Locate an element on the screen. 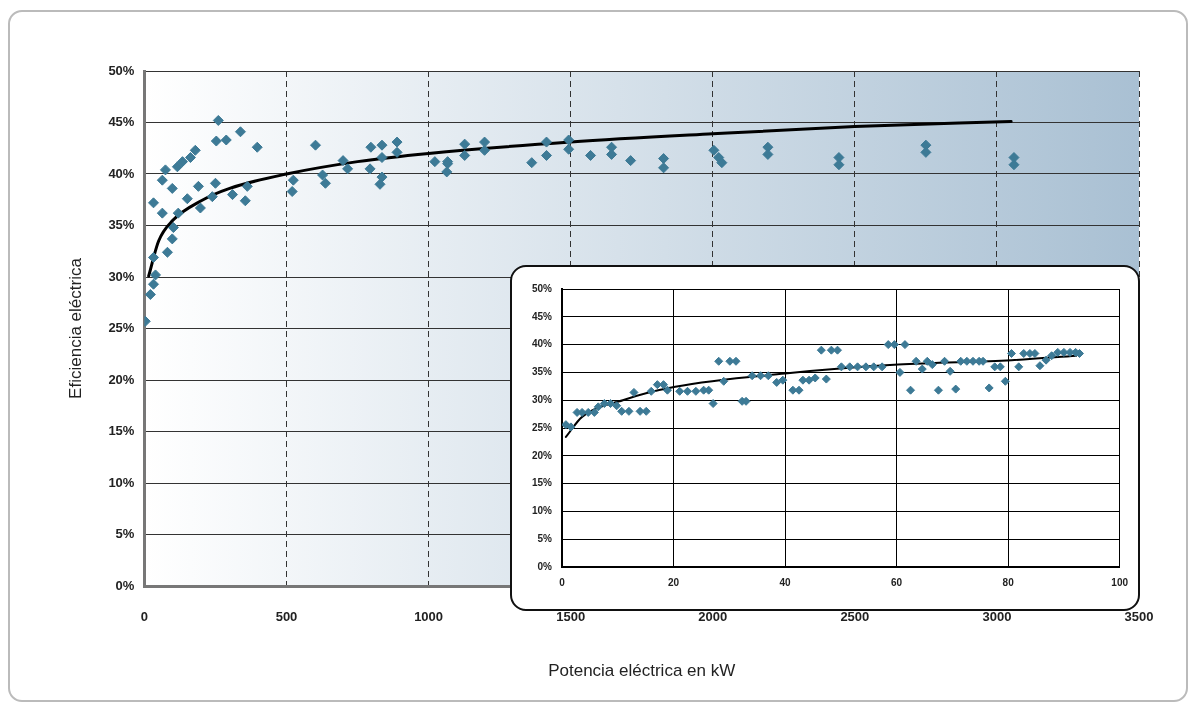  x-tick-label: 2000 is located at coordinates (713, 617).